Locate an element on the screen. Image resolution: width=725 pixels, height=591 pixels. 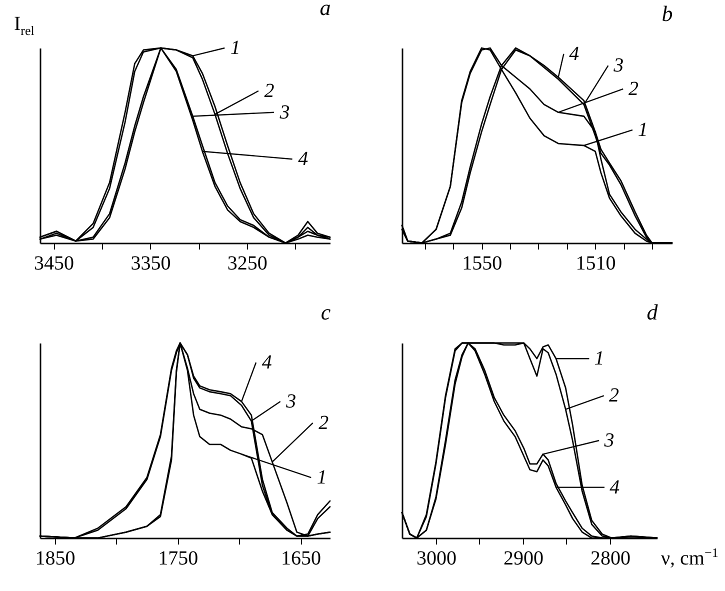
chart-title: a is located at coordinates (325, 10).